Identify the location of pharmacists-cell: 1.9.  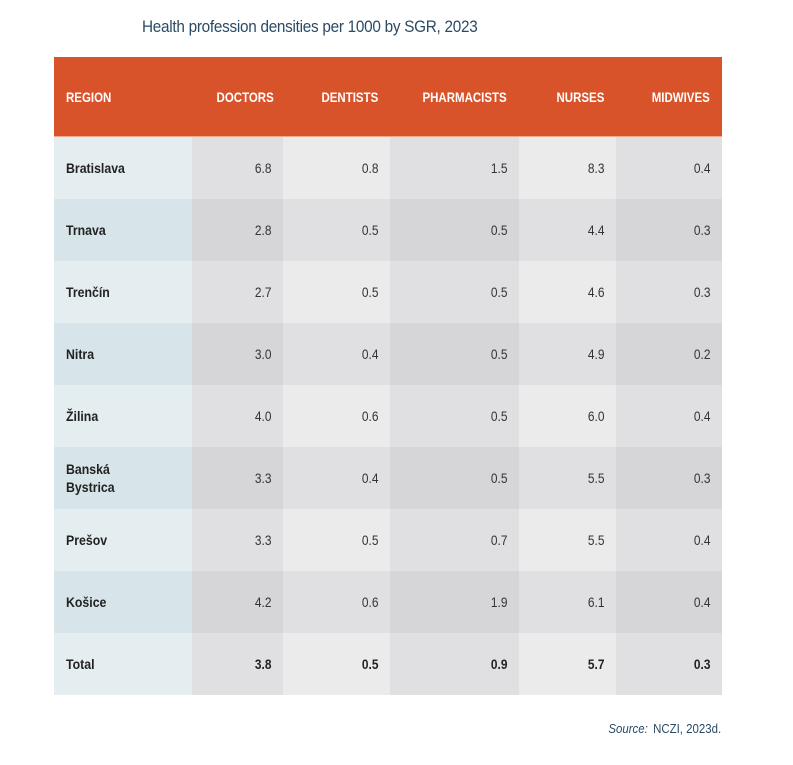
(454, 602).